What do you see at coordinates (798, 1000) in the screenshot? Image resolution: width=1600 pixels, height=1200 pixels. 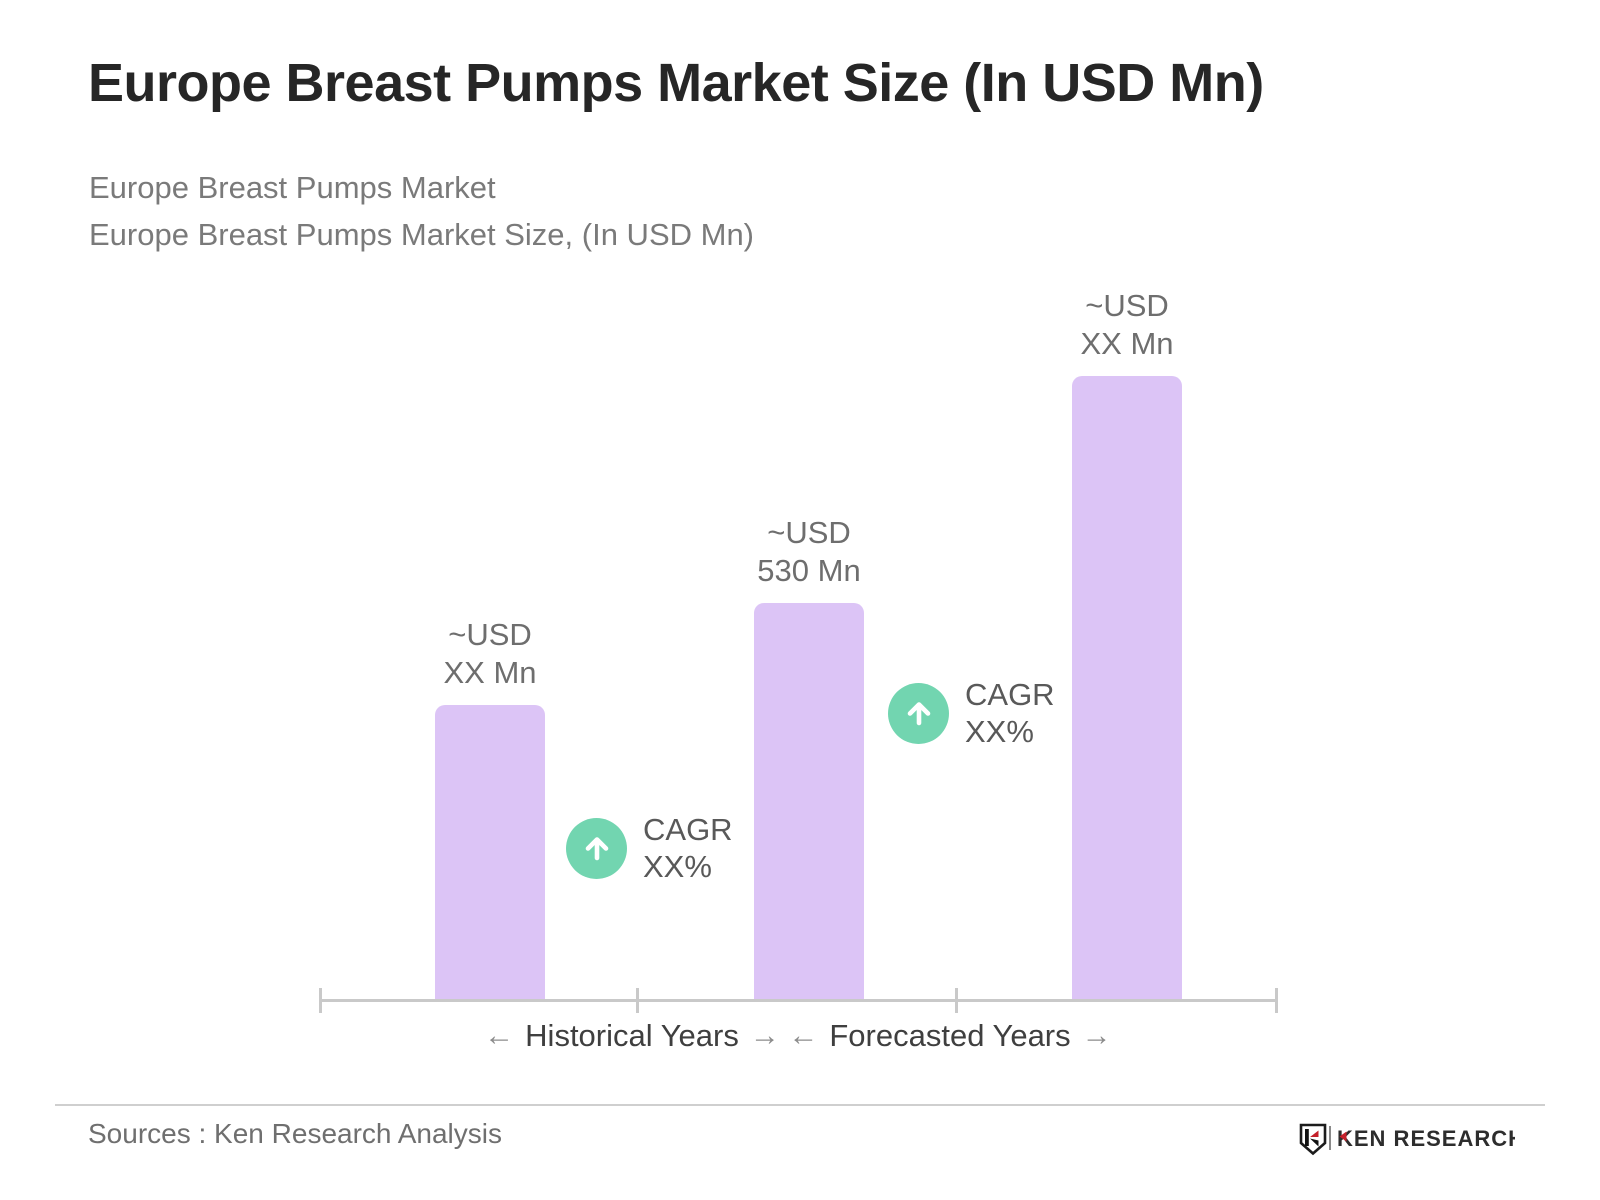 I see `x-axis-line` at bounding box center [798, 1000].